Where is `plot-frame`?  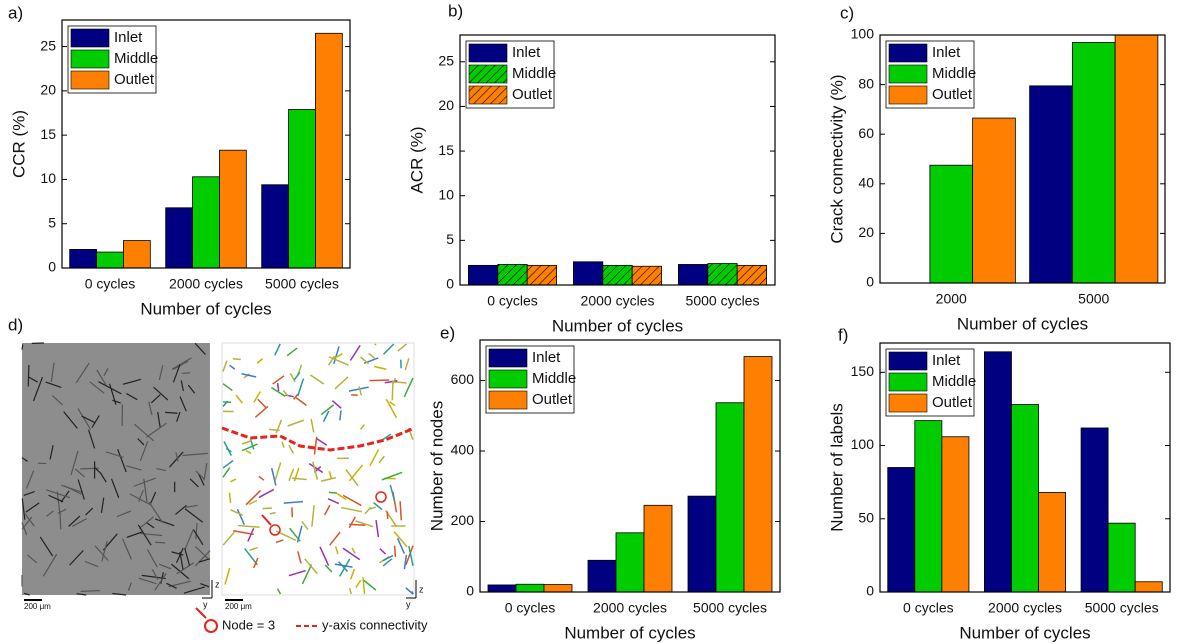 plot-frame is located at coordinates (1022, 159).